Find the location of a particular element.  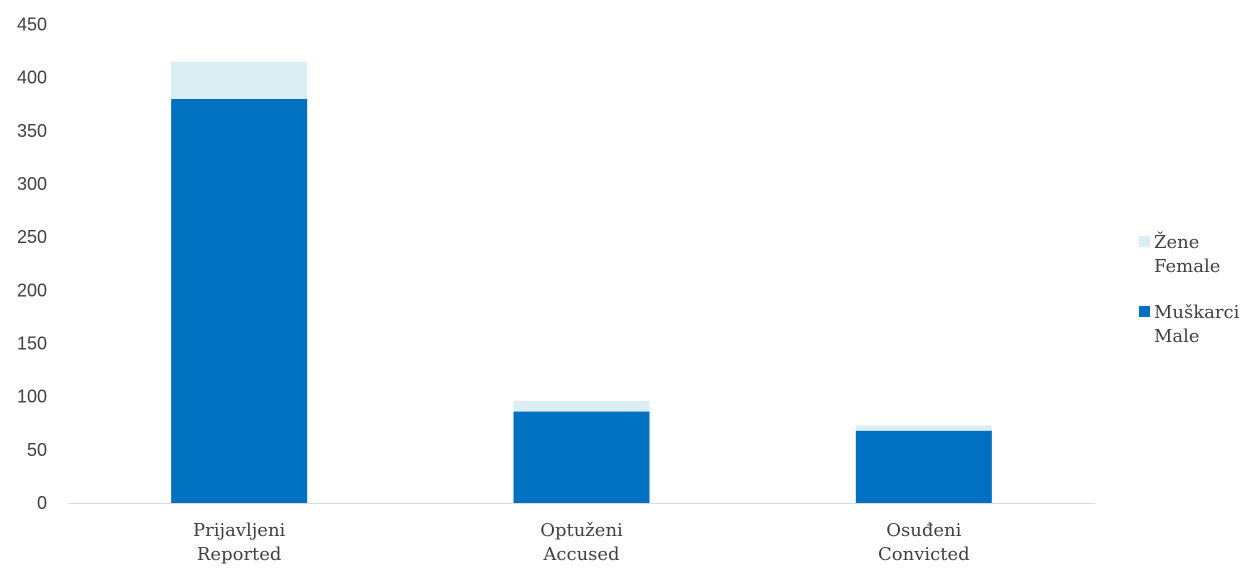

y-tick-label: 150 is located at coordinates (32, 344).